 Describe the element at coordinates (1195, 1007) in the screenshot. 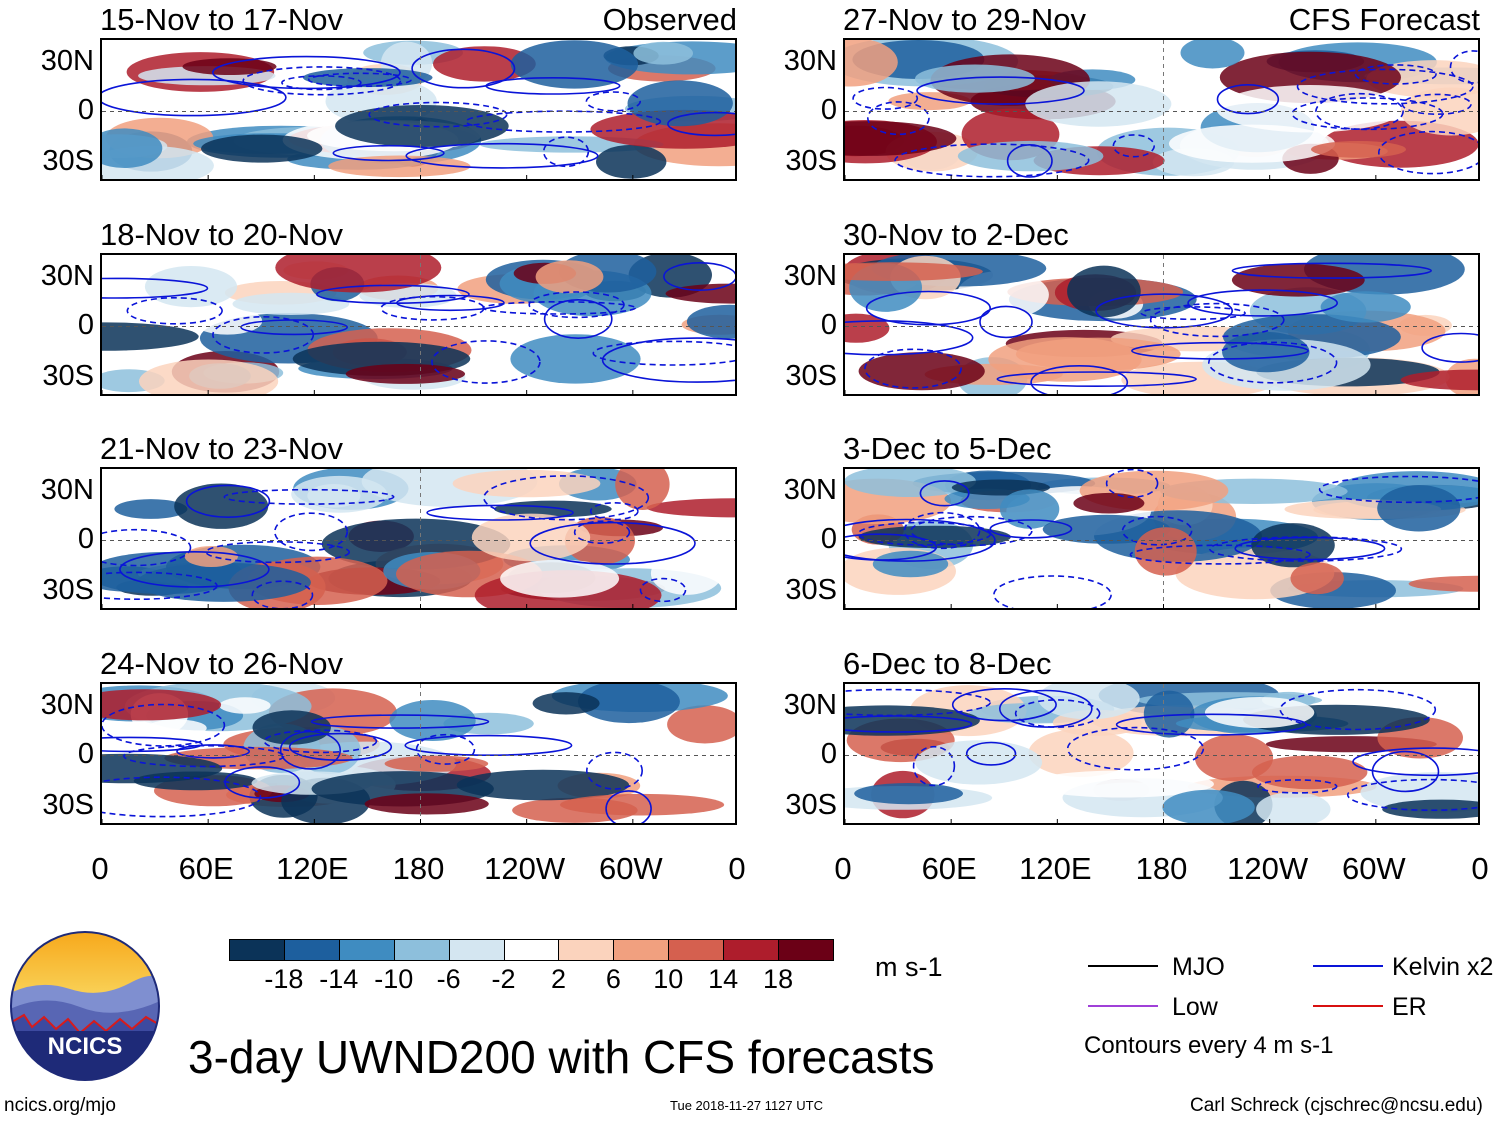

I see `legend-label-low: Low` at that location.